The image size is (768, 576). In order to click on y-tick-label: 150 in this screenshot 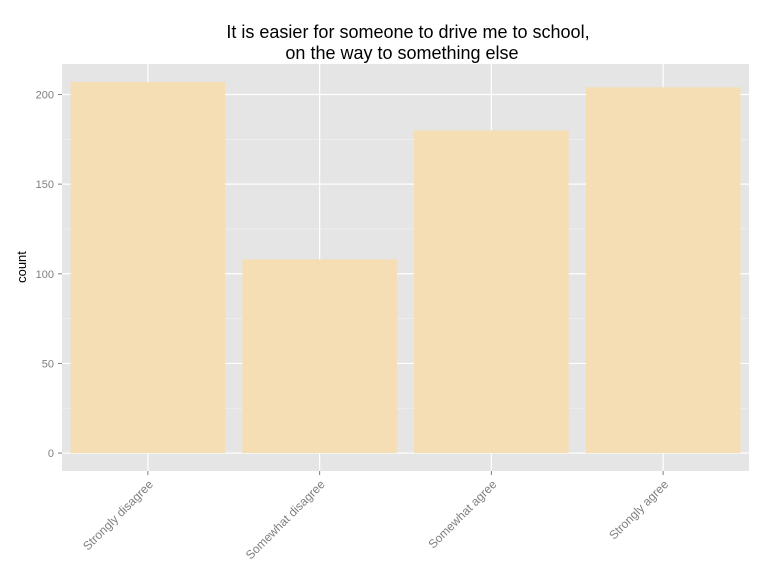, I will do `click(45, 185)`.